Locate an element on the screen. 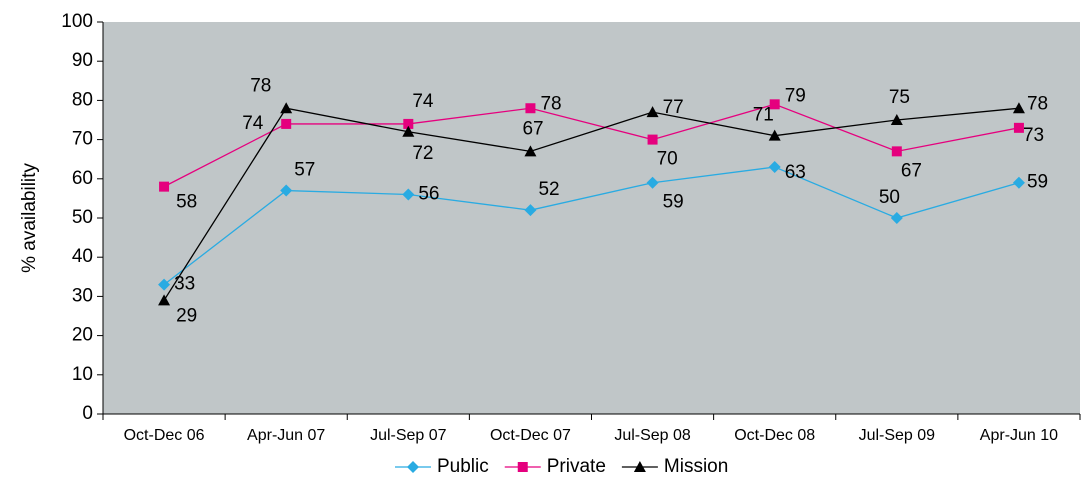 The width and height of the screenshot is (1082, 484). y-tick-label: 10 is located at coordinates (82, 374).